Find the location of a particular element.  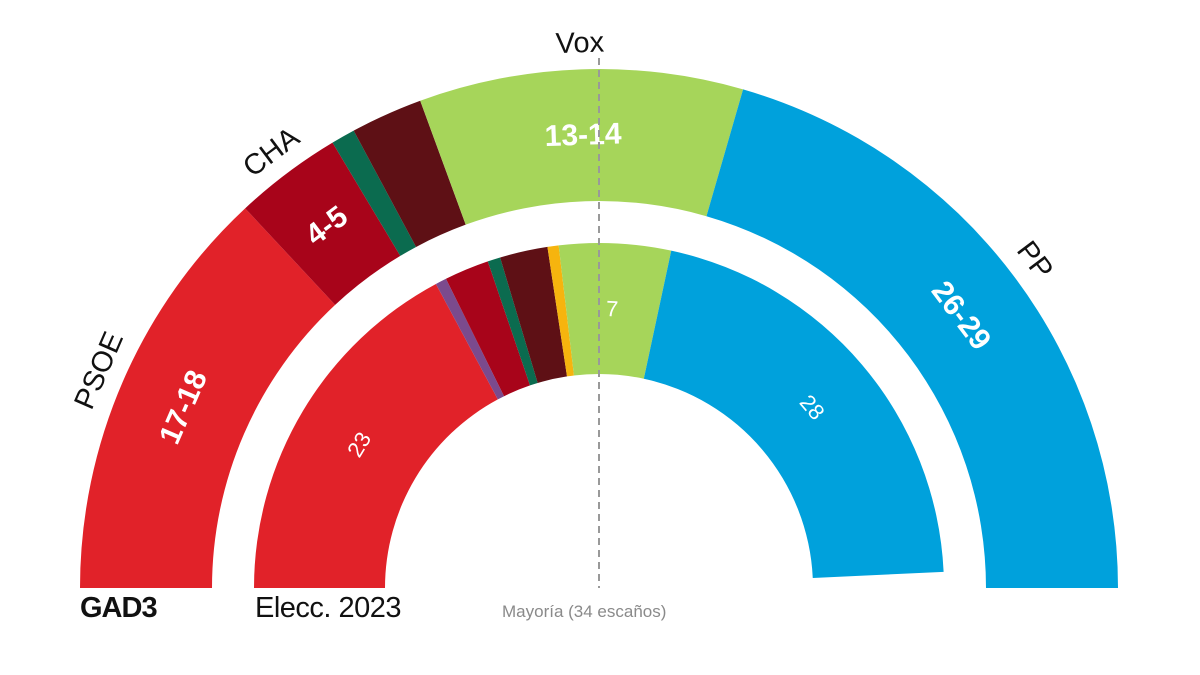

segment-value-label: 7 is located at coordinates (611, 309).